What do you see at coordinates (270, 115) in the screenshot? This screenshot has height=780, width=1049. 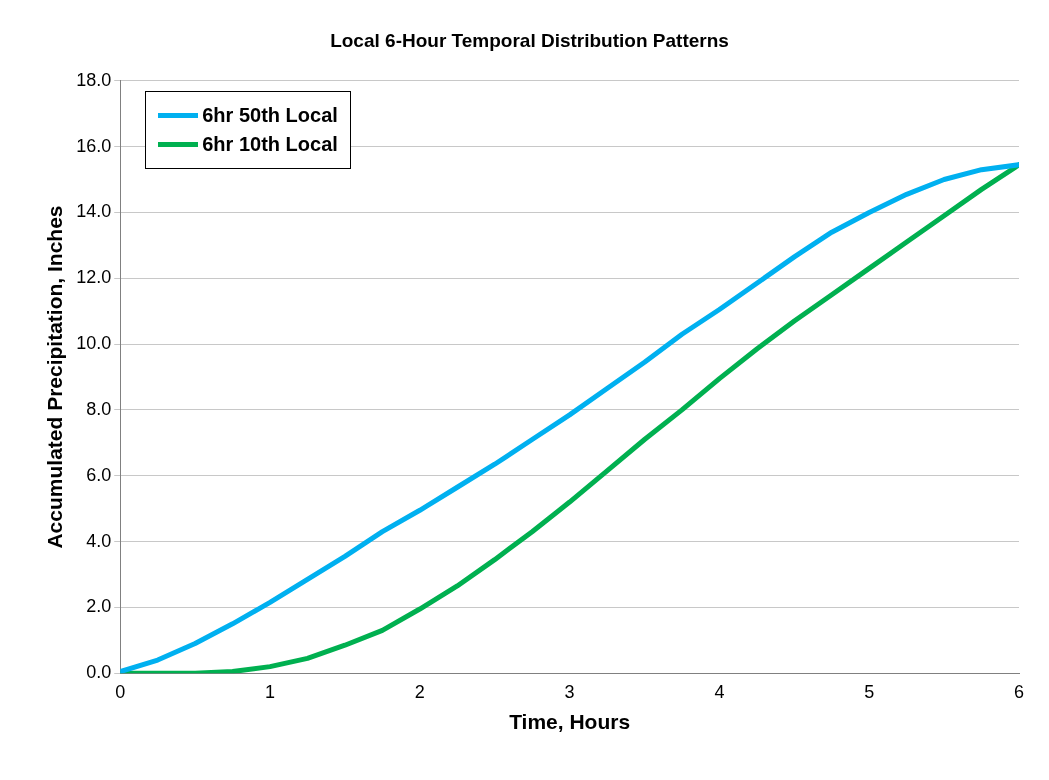 I see `legend-label: 6hr 50th Local` at bounding box center [270, 115].